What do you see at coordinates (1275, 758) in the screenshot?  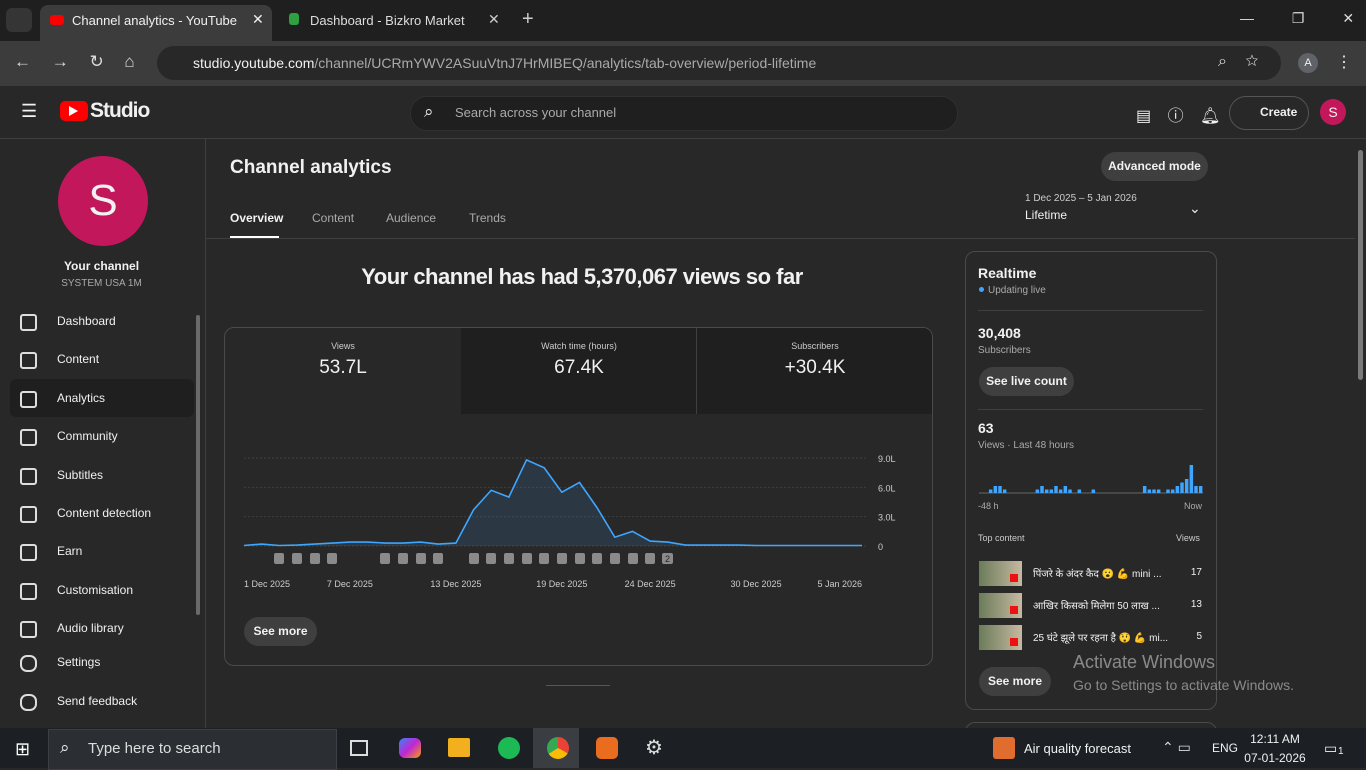 I see `clock-date: 07-01-2026` at bounding box center [1275, 758].